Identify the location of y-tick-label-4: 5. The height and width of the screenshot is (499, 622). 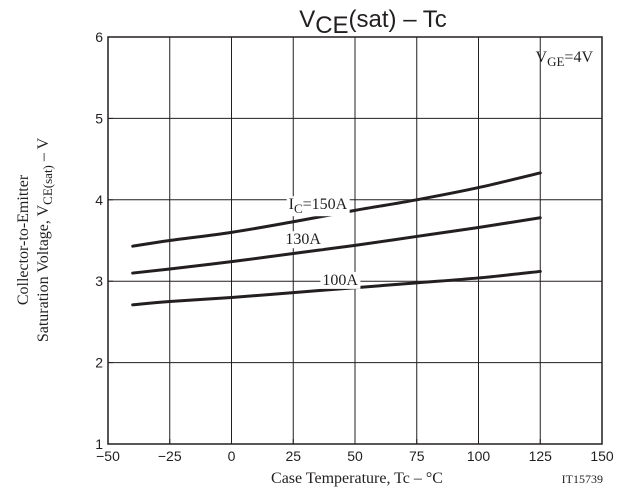
(99, 118).